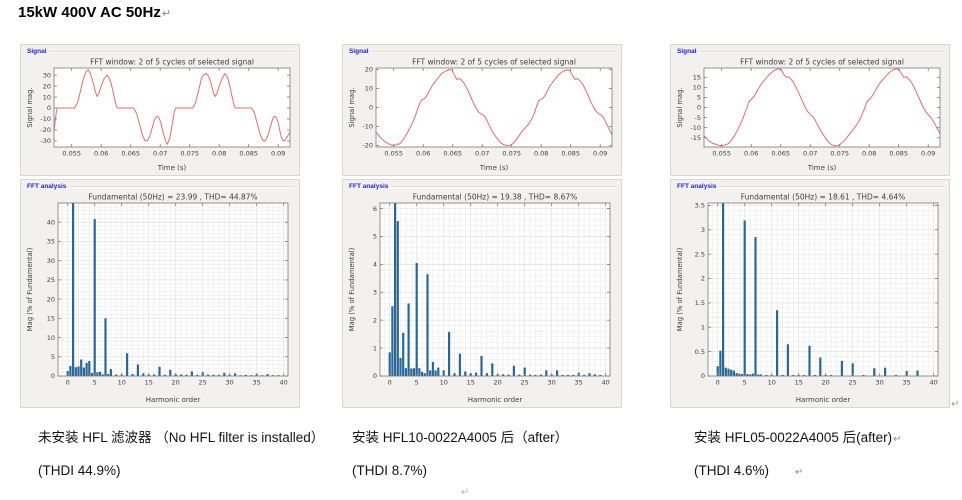 This screenshot has width=962, height=500. What do you see at coordinates (375, 265) in the screenshot?
I see `svg-text: 4` at bounding box center [375, 265].